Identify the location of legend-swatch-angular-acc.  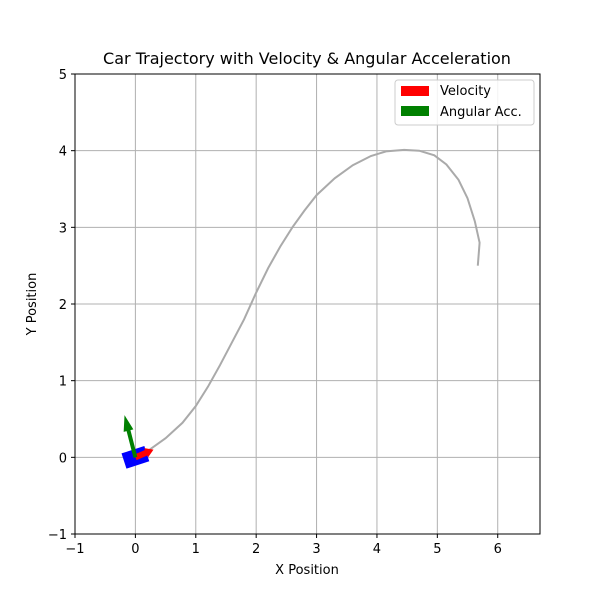
(415, 111).